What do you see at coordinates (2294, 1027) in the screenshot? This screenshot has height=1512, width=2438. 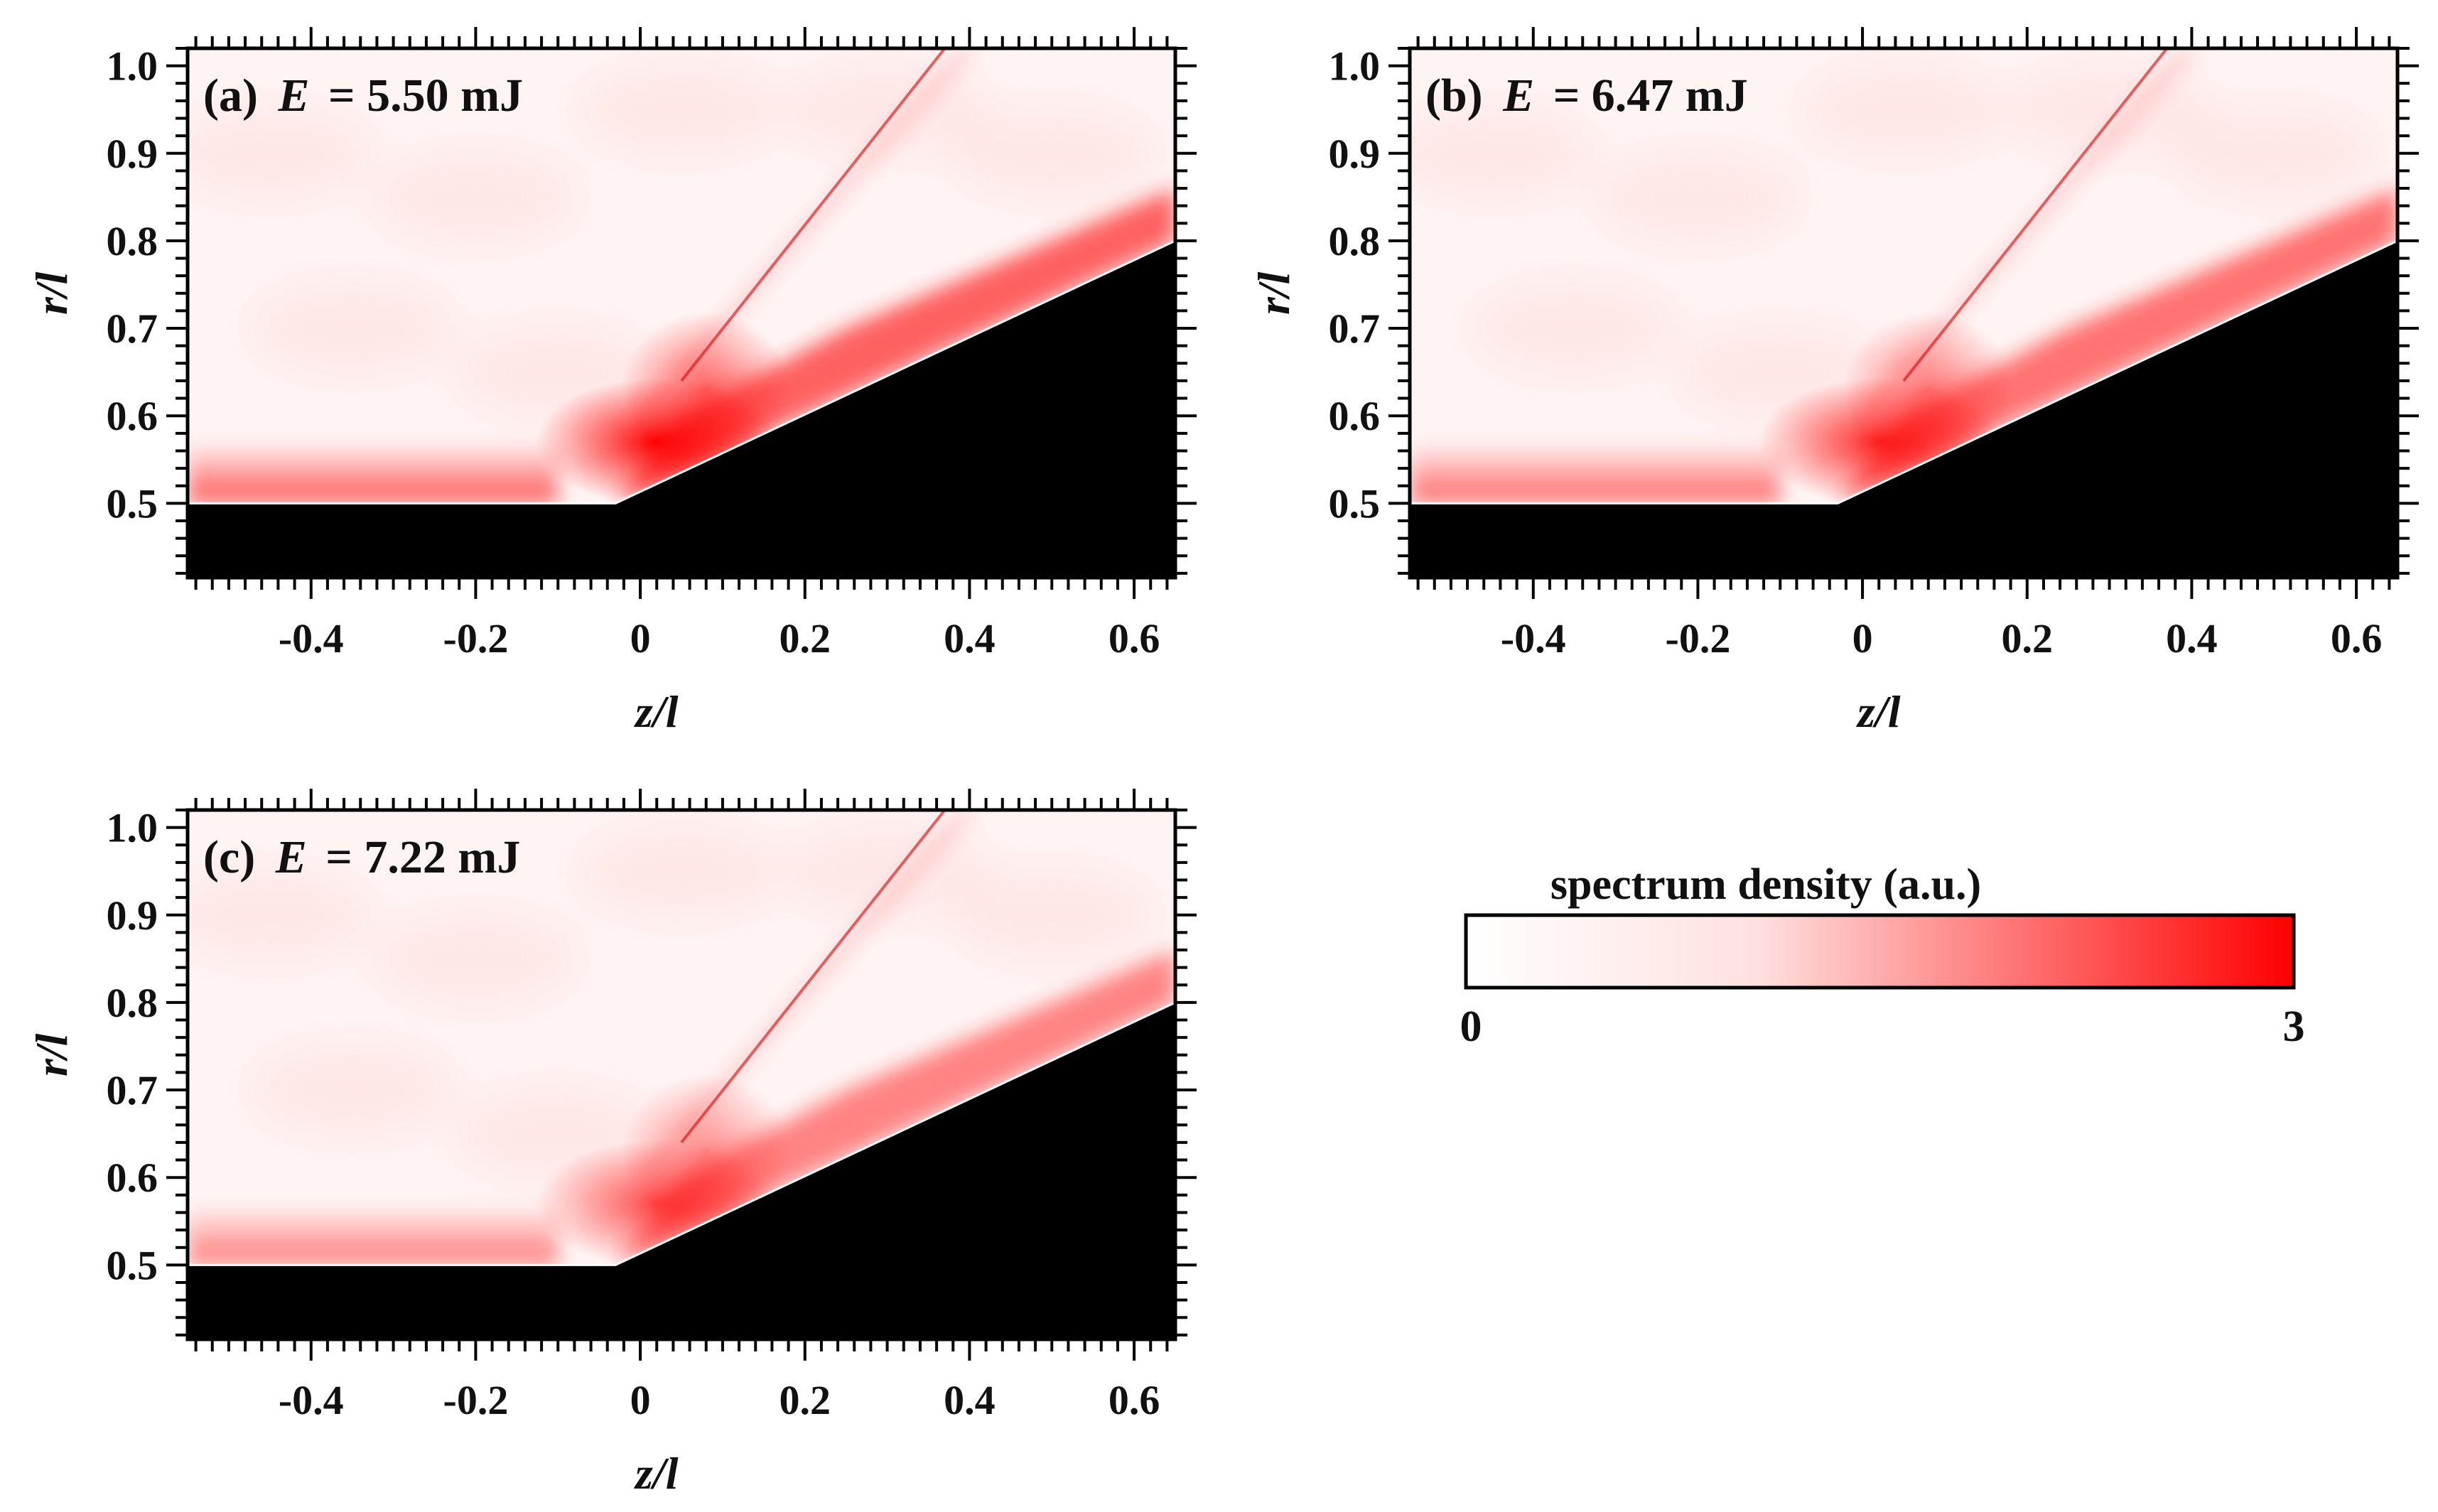 I see `colorbar-max-label: 3` at bounding box center [2294, 1027].